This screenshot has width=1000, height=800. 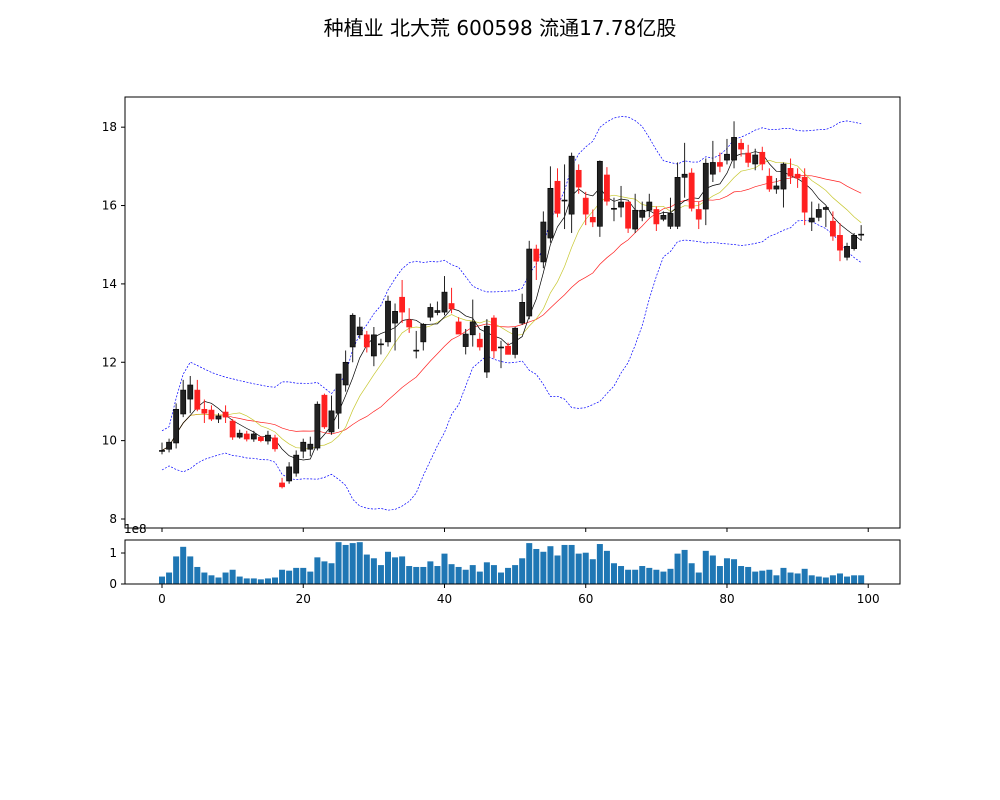 What do you see at coordinates (113, 553) in the screenshot?
I see `volume-y-tick-label: 1` at bounding box center [113, 553].